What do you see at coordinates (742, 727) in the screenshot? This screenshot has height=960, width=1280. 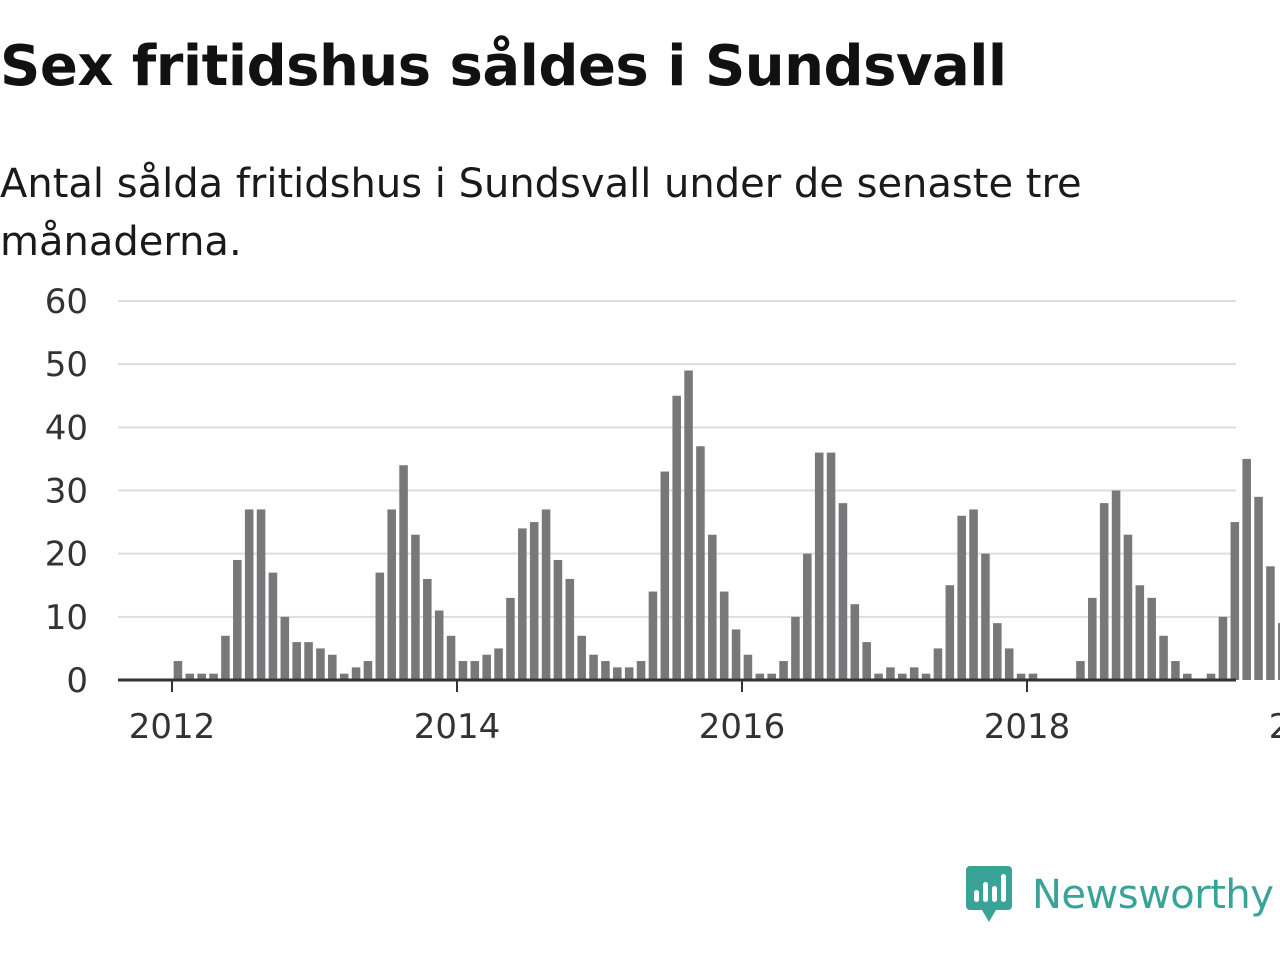 I see `x-tick-label: 2016` at bounding box center [742, 727].